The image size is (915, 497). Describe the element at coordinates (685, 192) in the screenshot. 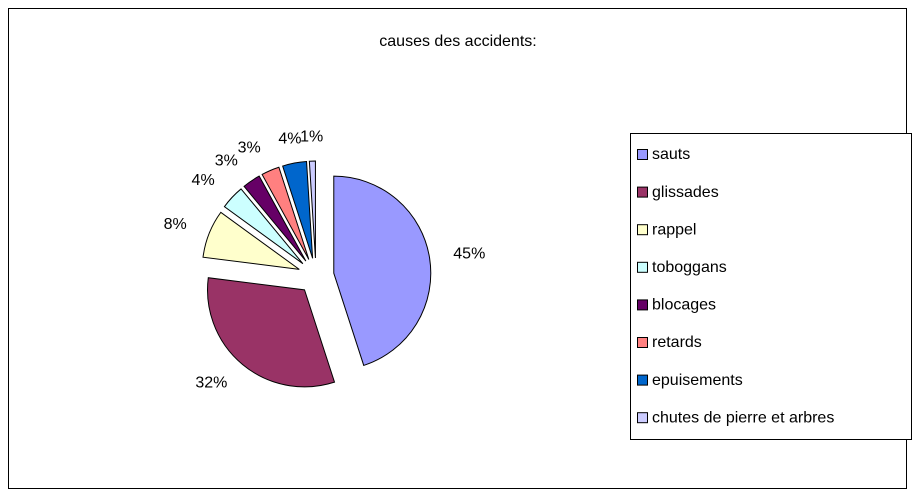

I see `legend-label: glissades` at that location.